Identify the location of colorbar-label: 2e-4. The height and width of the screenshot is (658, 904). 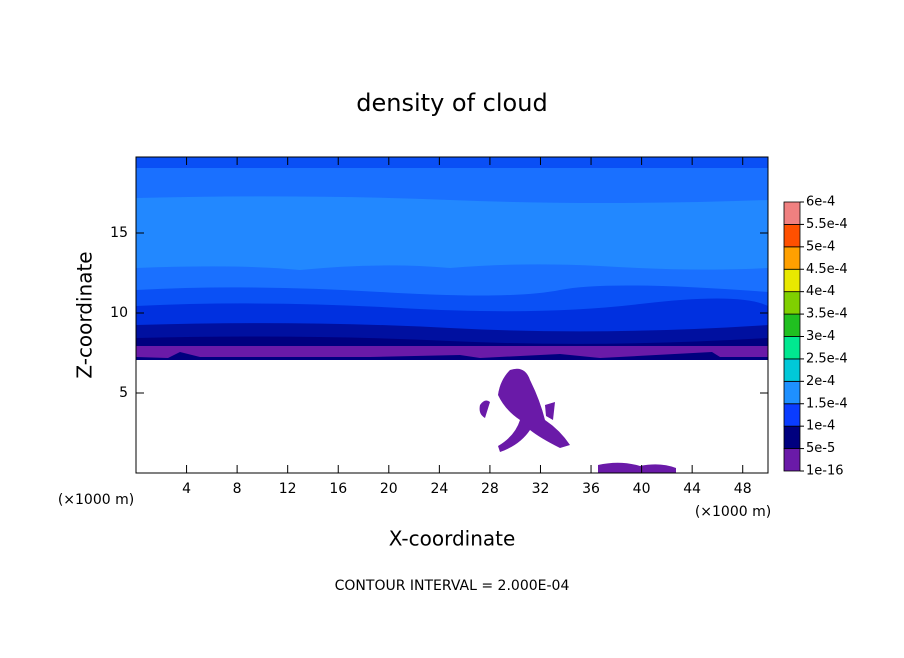
(820, 381).